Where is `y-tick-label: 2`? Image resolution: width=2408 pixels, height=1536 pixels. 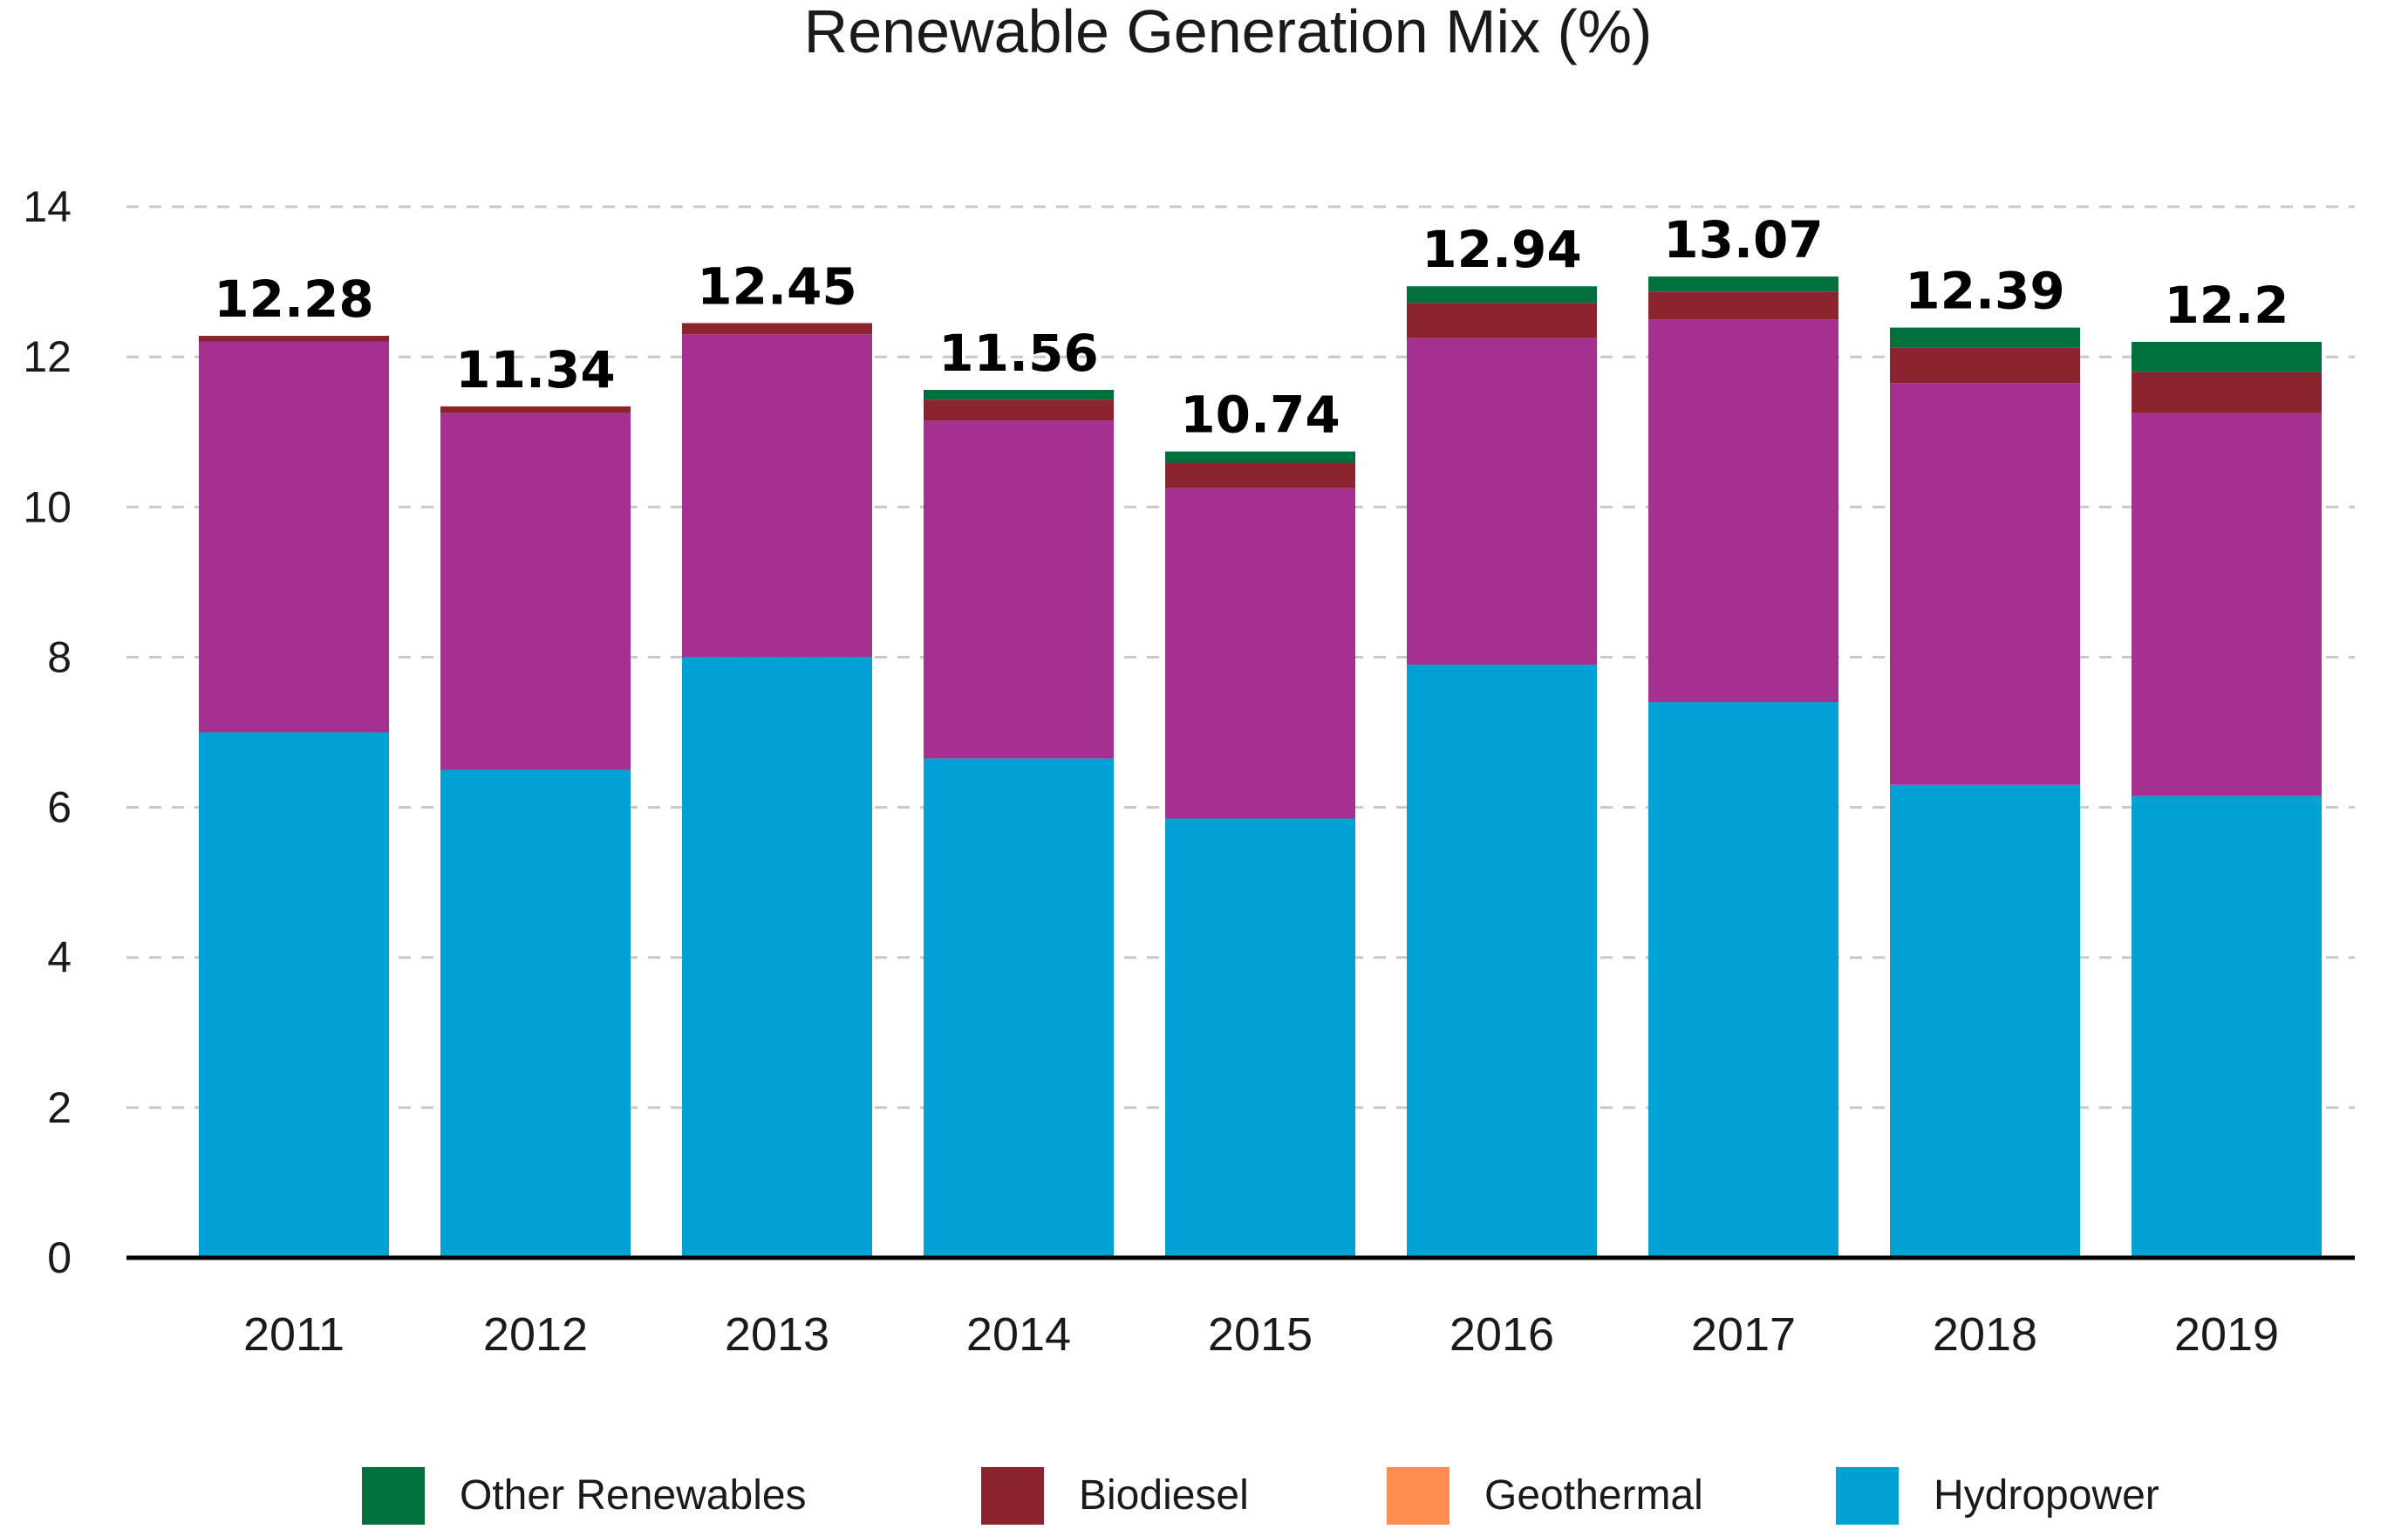 y-tick-label: 2 is located at coordinates (59, 1107).